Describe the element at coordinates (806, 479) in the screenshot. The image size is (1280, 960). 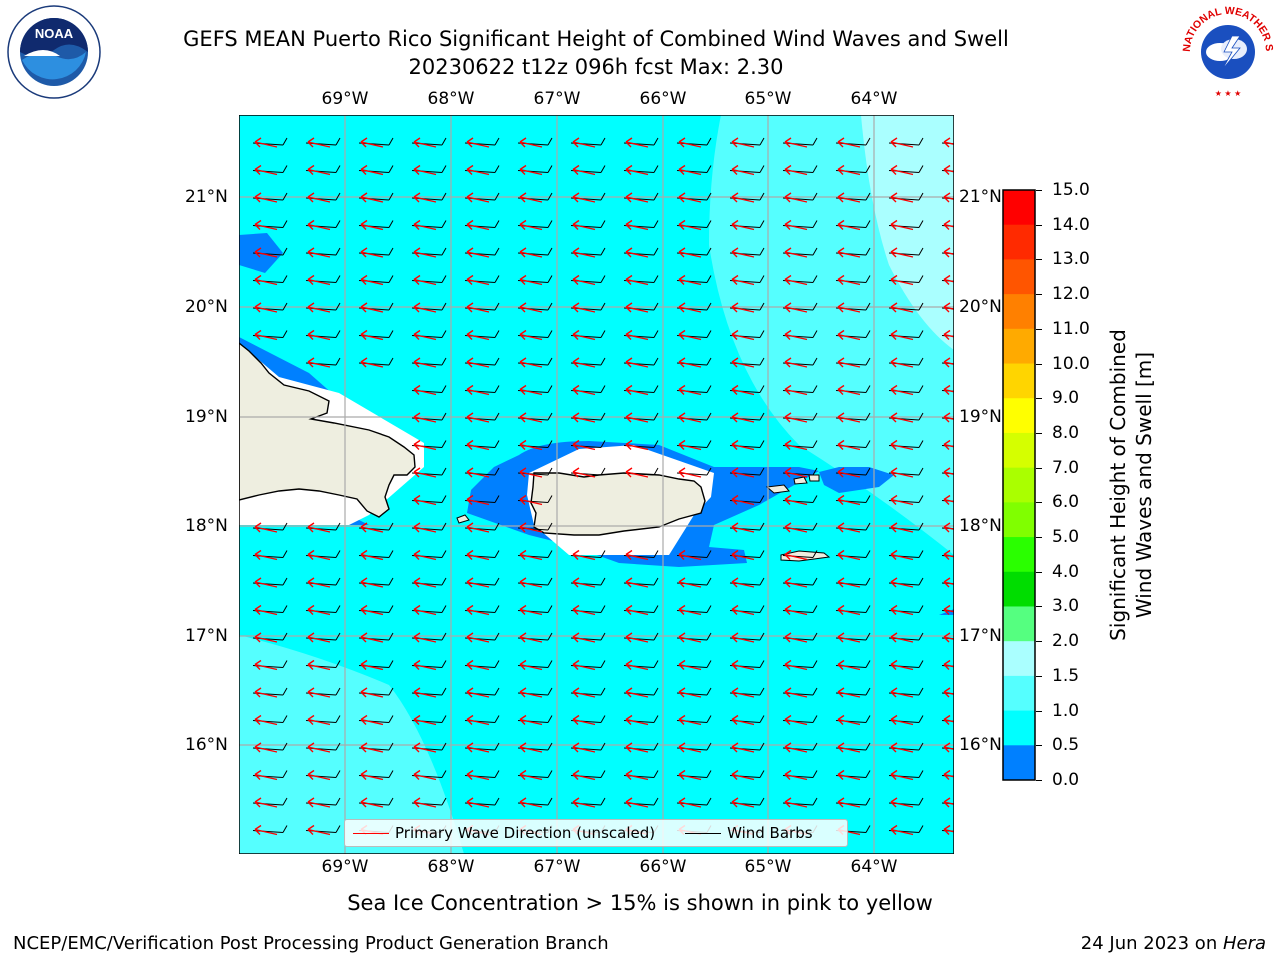
I see `virgin-islands` at that location.